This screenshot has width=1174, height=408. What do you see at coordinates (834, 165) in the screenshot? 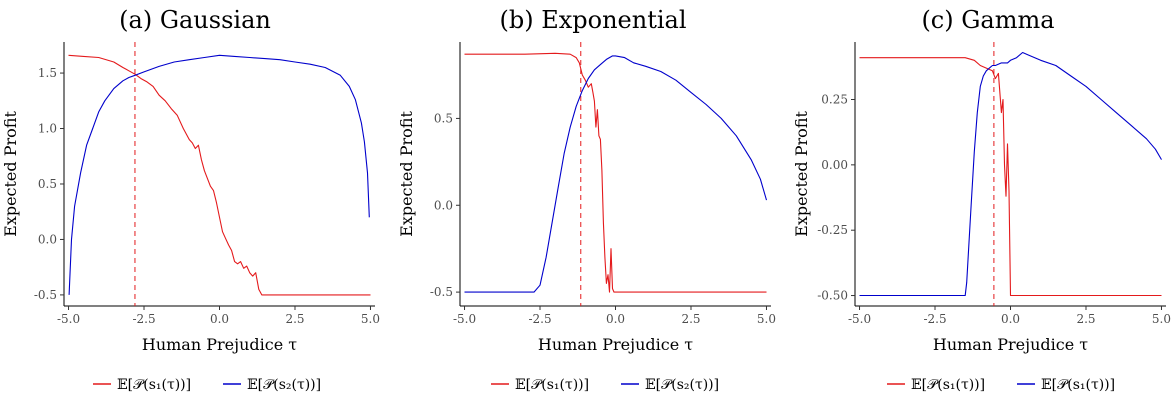
I see `y-tick-label: 0.00` at bounding box center [834, 165].